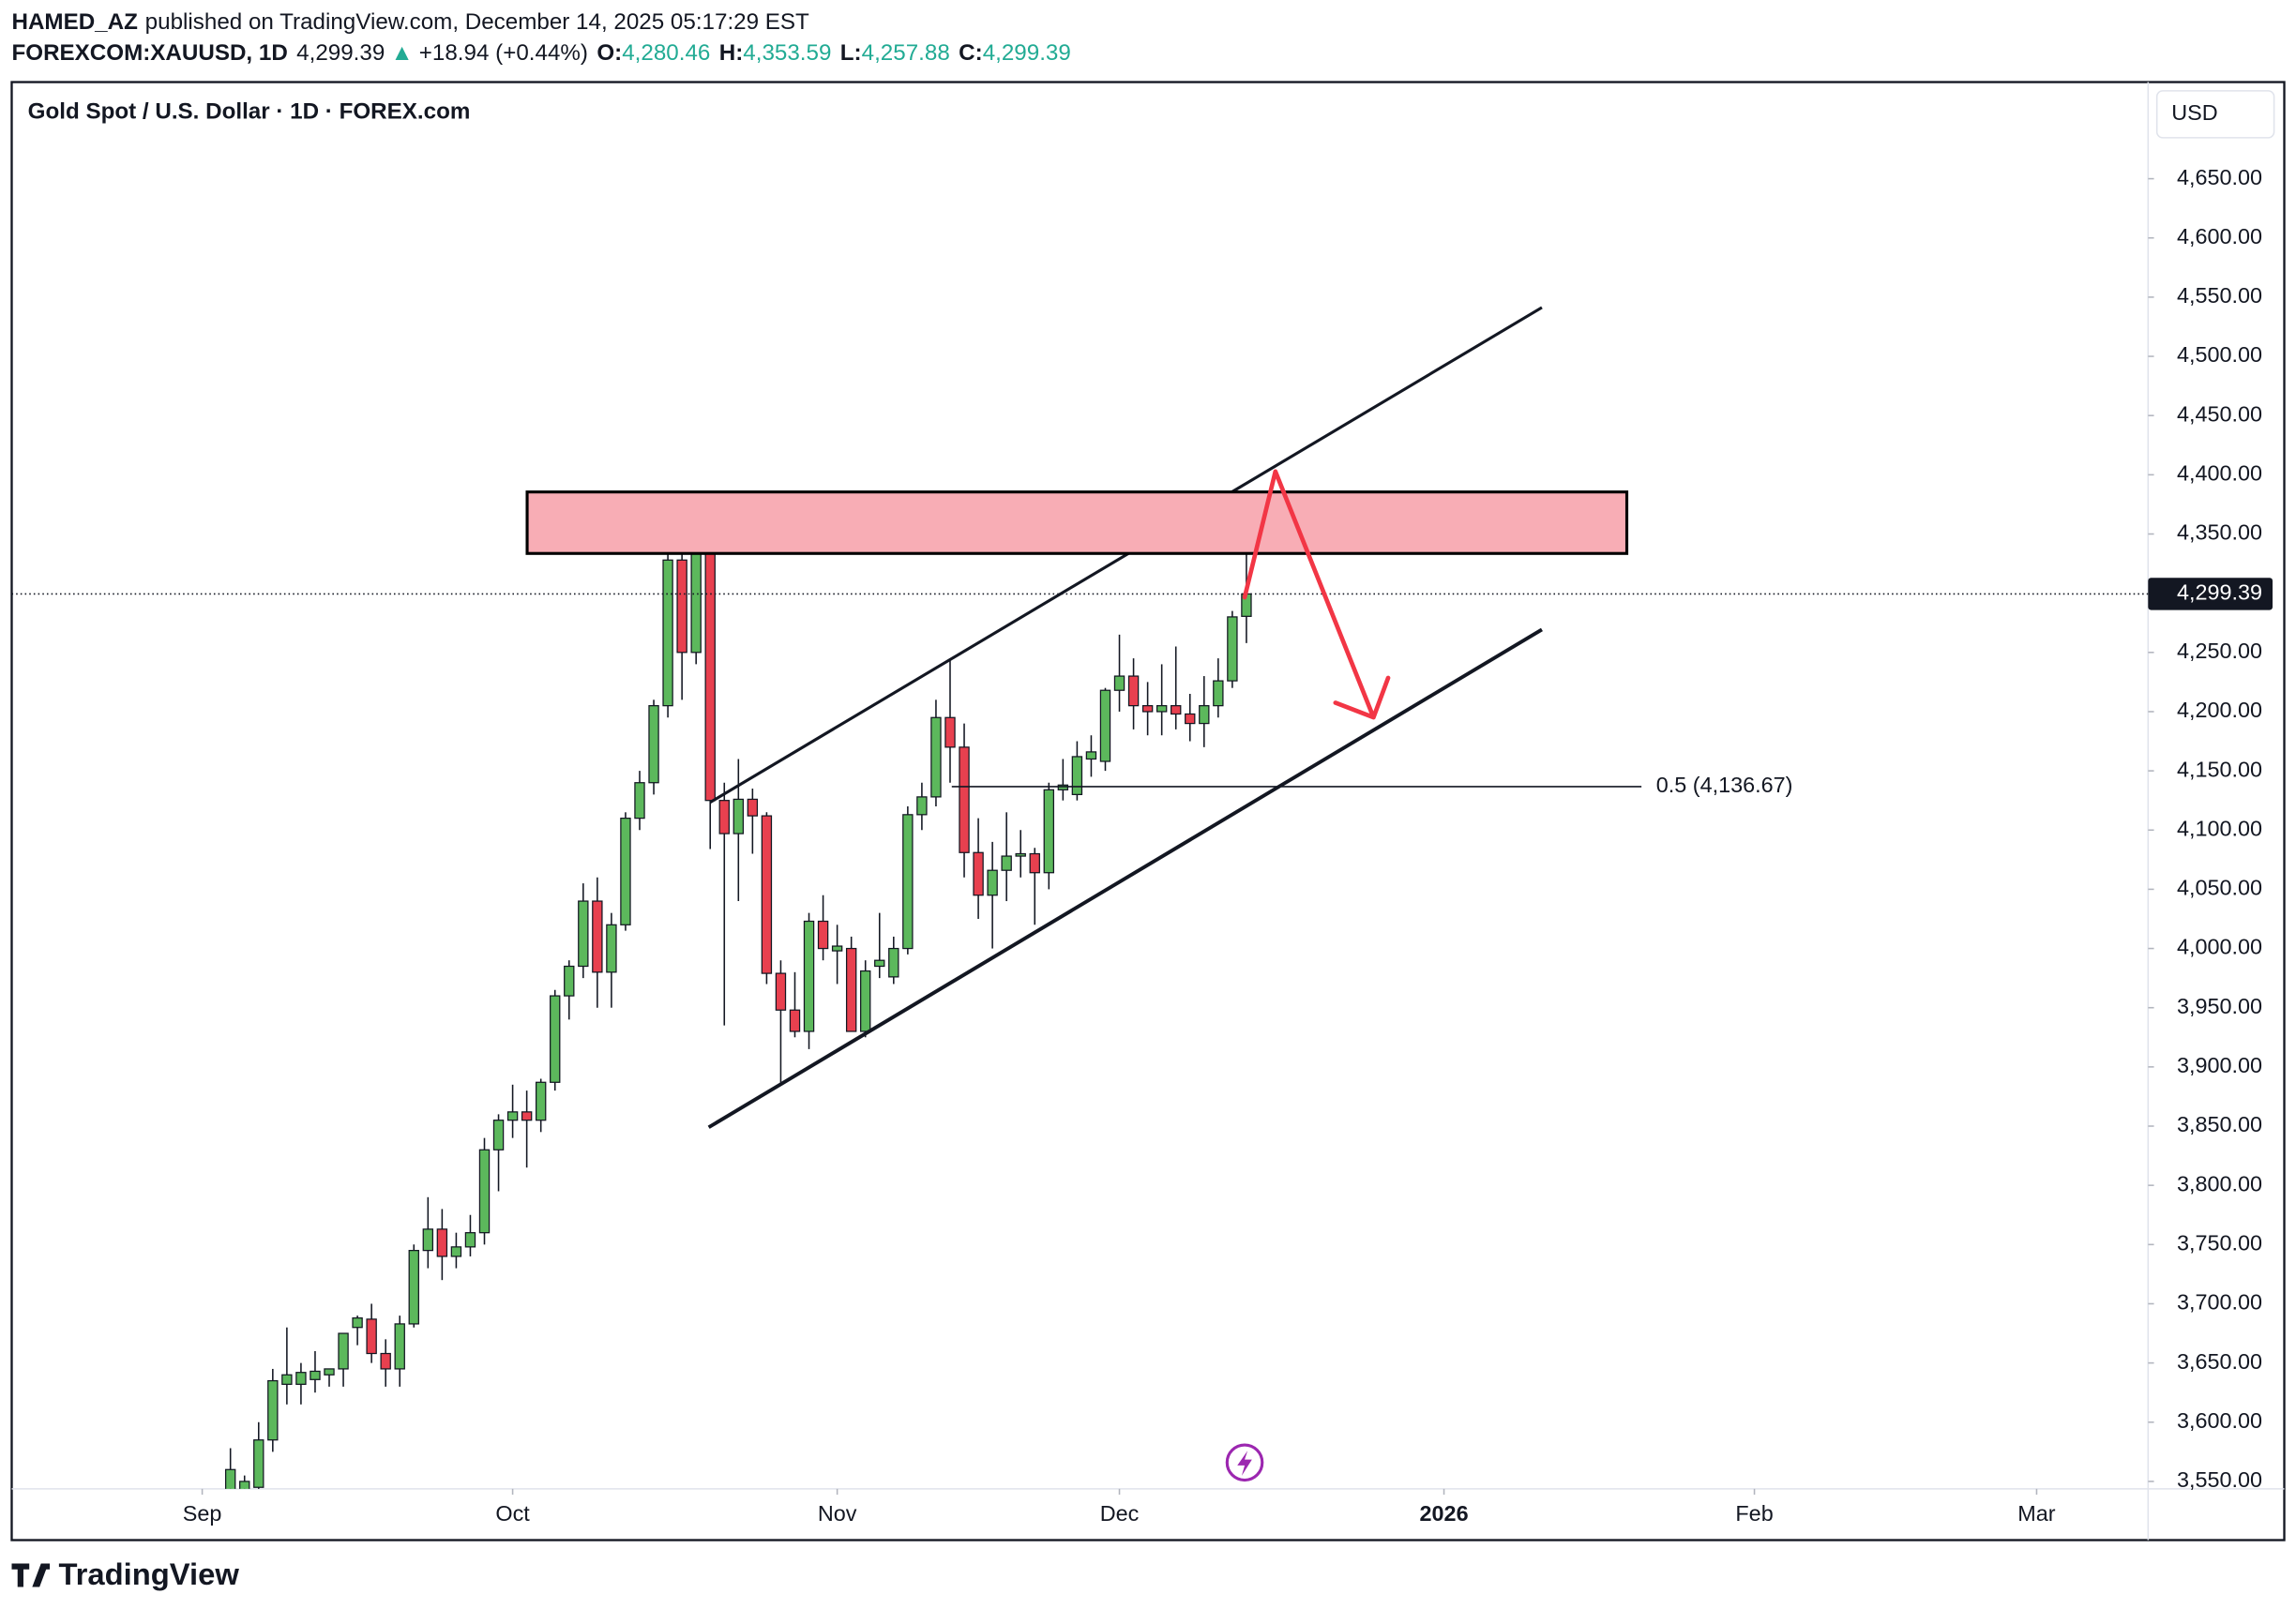 This screenshot has height=1609, width=2296. What do you see at coordinates (2219, 888) in the screenshot?
I see `y-tick-label: 4,050.00` at bounding box center [2219, 888].